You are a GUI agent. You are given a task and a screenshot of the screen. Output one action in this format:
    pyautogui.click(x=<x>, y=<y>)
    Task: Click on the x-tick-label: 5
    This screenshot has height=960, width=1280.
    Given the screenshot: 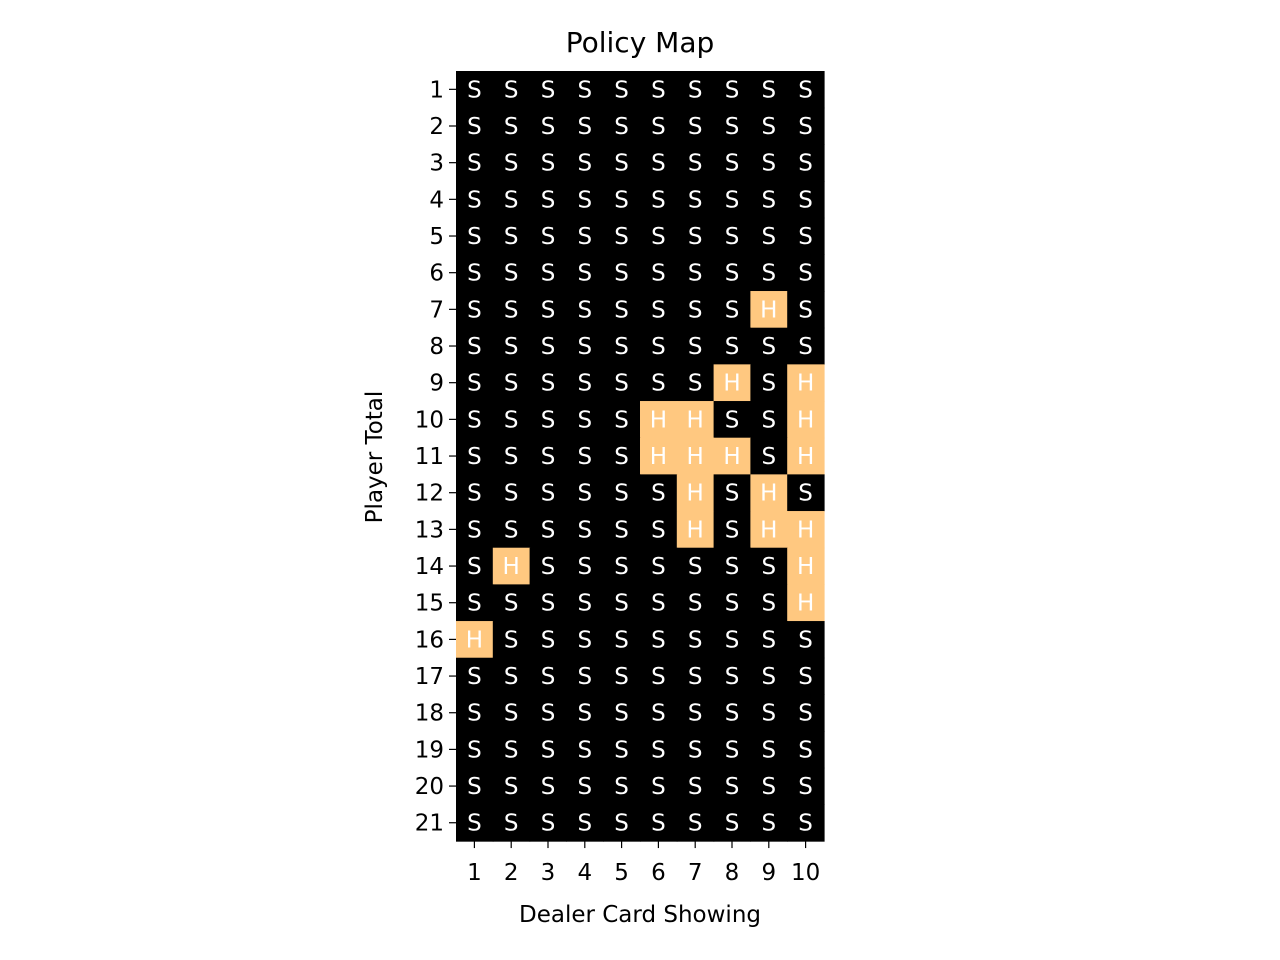 What is the action you would take?
    pyautogui.click(x=621, y=873)
    